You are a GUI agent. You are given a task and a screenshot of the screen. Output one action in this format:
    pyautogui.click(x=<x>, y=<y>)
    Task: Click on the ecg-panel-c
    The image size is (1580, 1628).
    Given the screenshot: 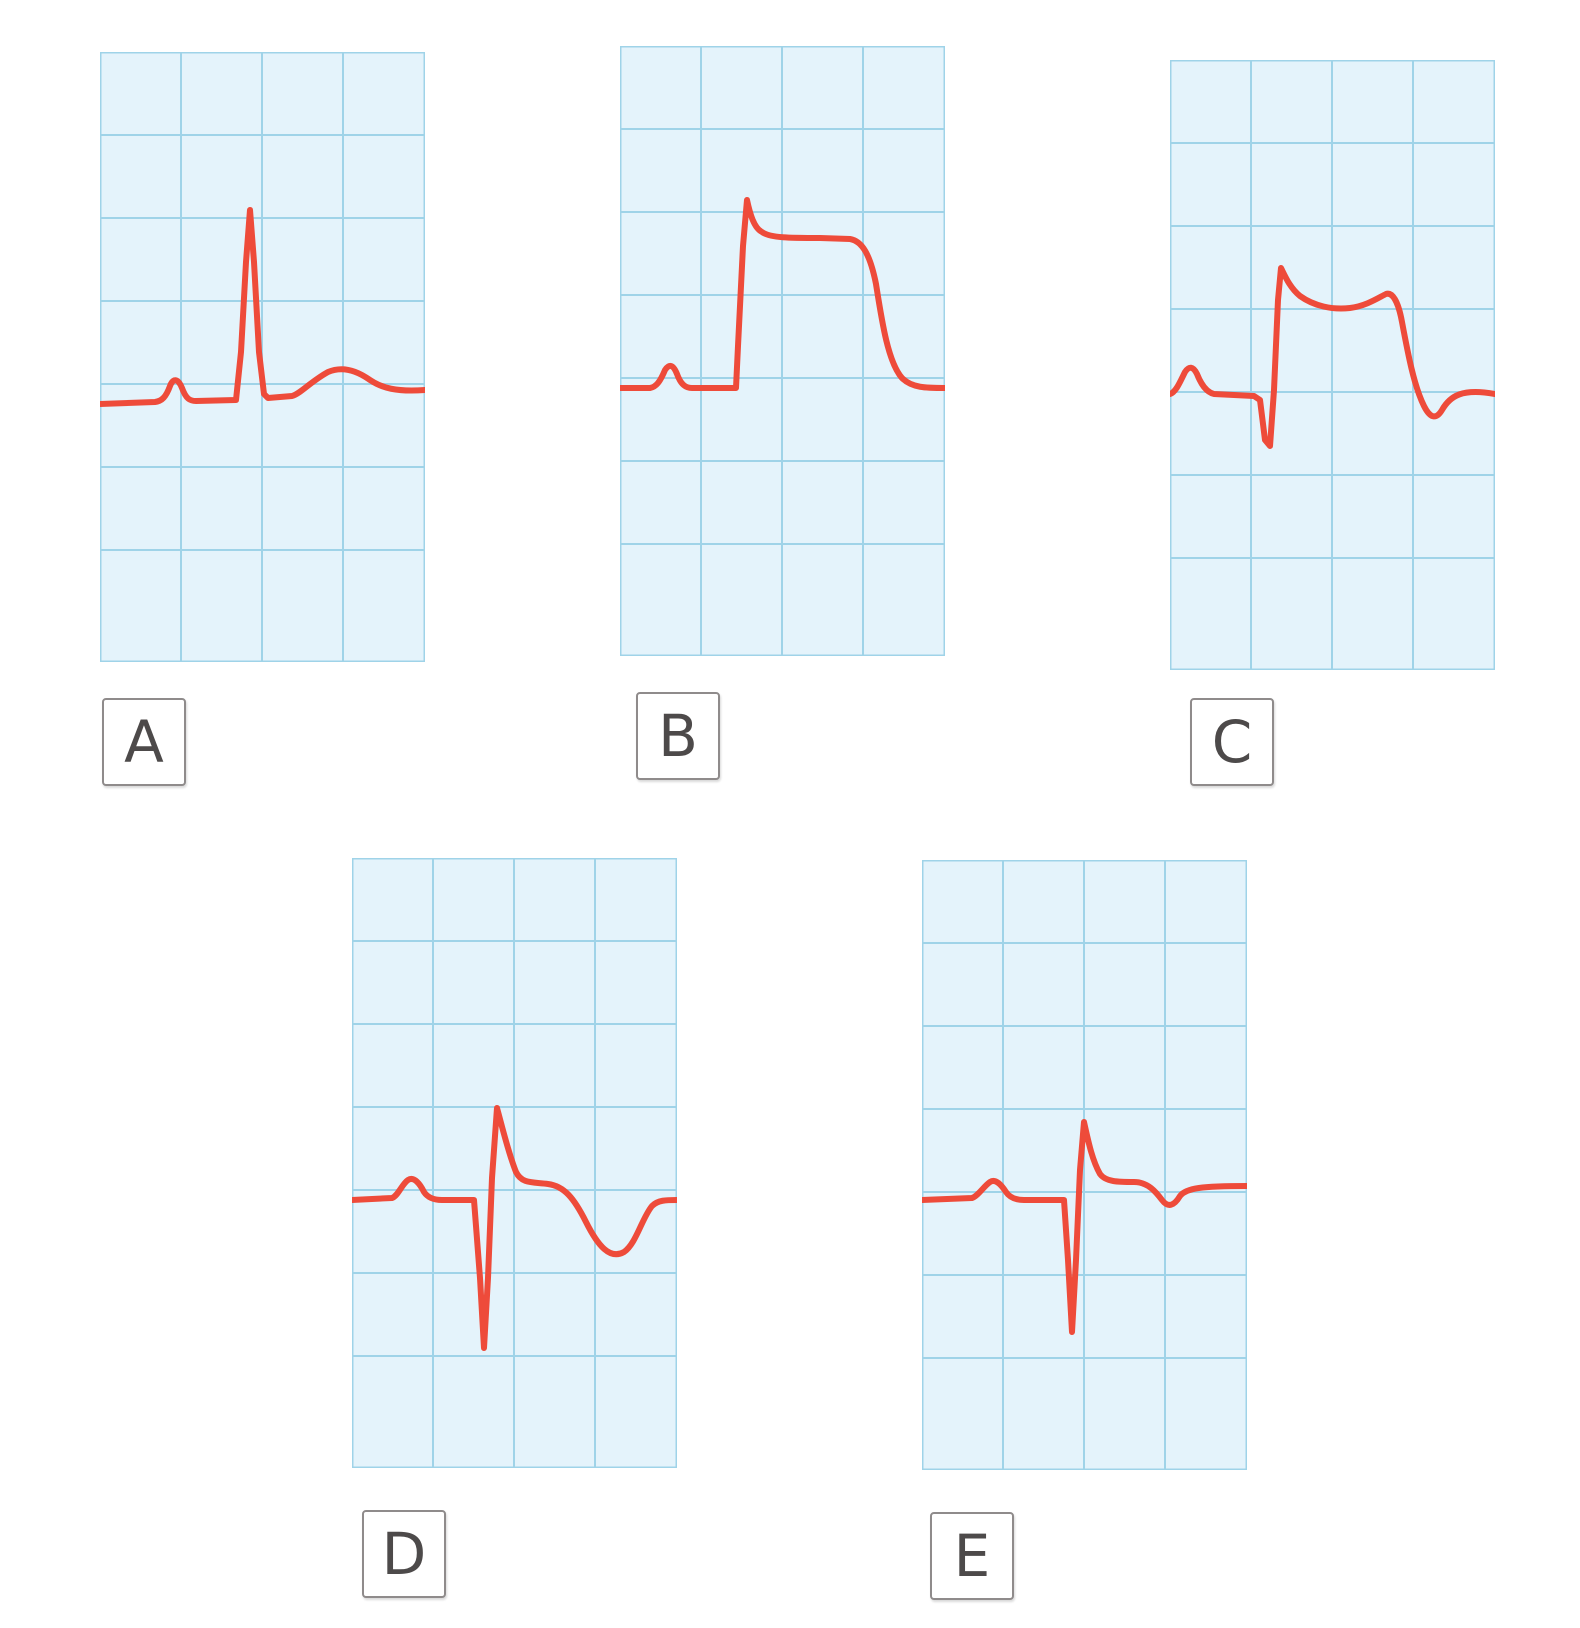 What is the action you would take?
    pyautogui.click(x=1332, y=365)
    